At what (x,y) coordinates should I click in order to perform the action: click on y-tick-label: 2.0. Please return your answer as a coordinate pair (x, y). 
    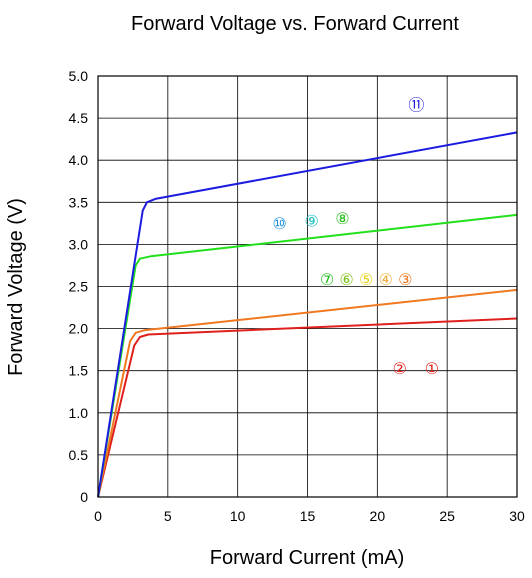
    Looking at the image, I should click on (79, 329).